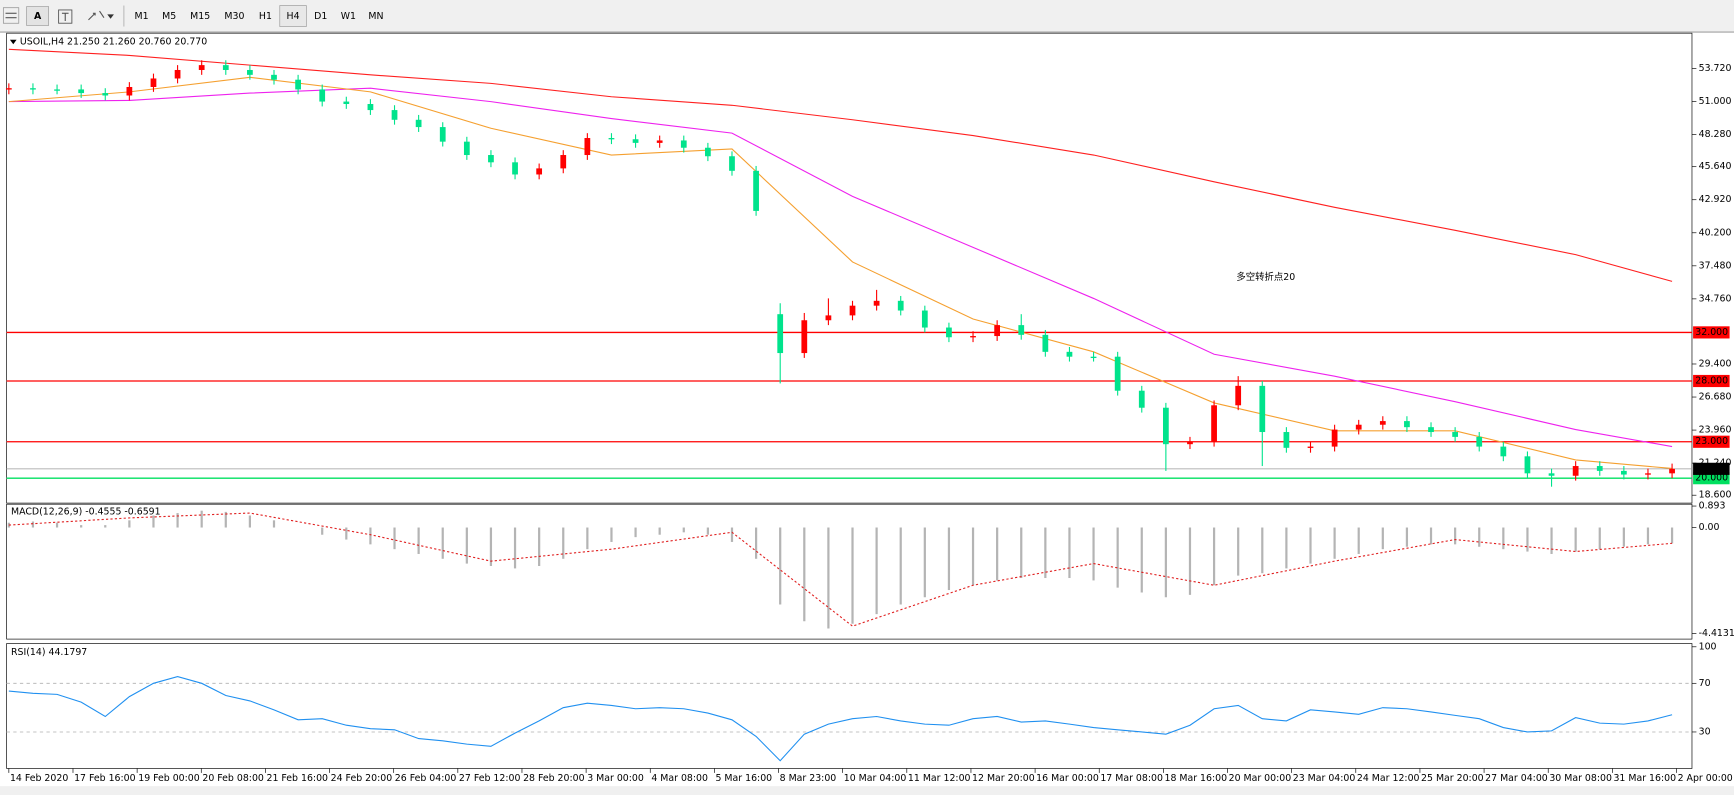 The width and height of the screenshot is (1734, 795). I want to click on time-label: 31 Mar 16:00, so click(1644, 778).